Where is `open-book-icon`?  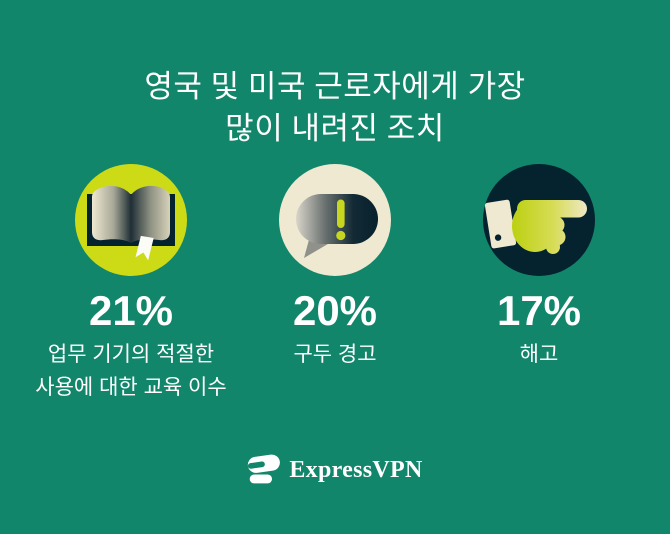
open-book-icon is located at coordinates (131, 220).